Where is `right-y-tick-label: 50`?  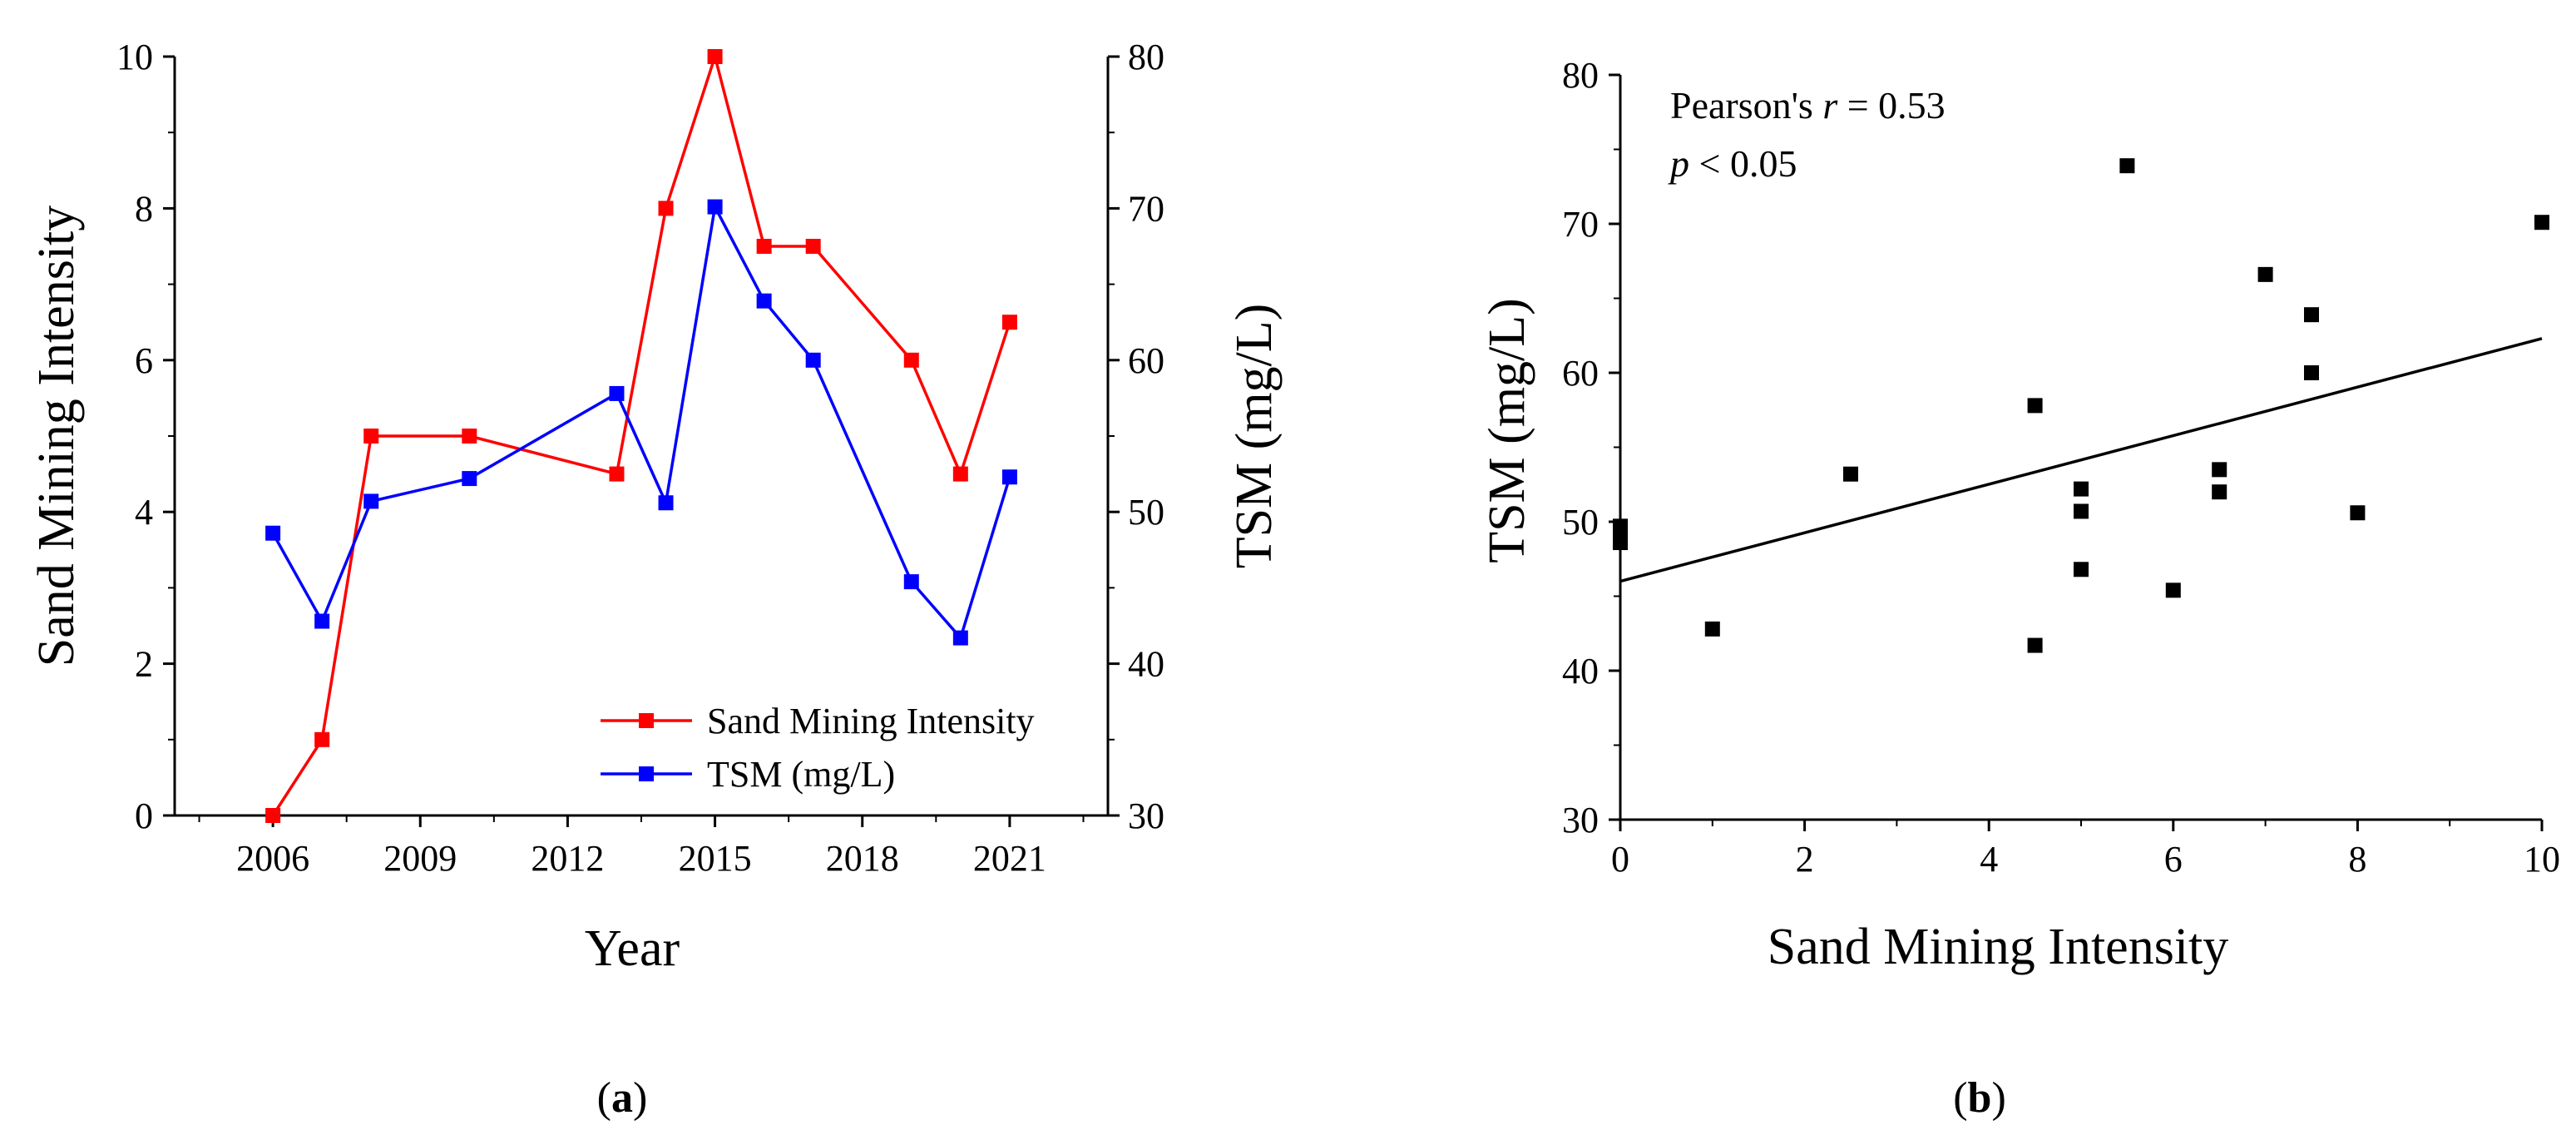
right-y-tick-label: 50 is located at coordinates (1146, 512).